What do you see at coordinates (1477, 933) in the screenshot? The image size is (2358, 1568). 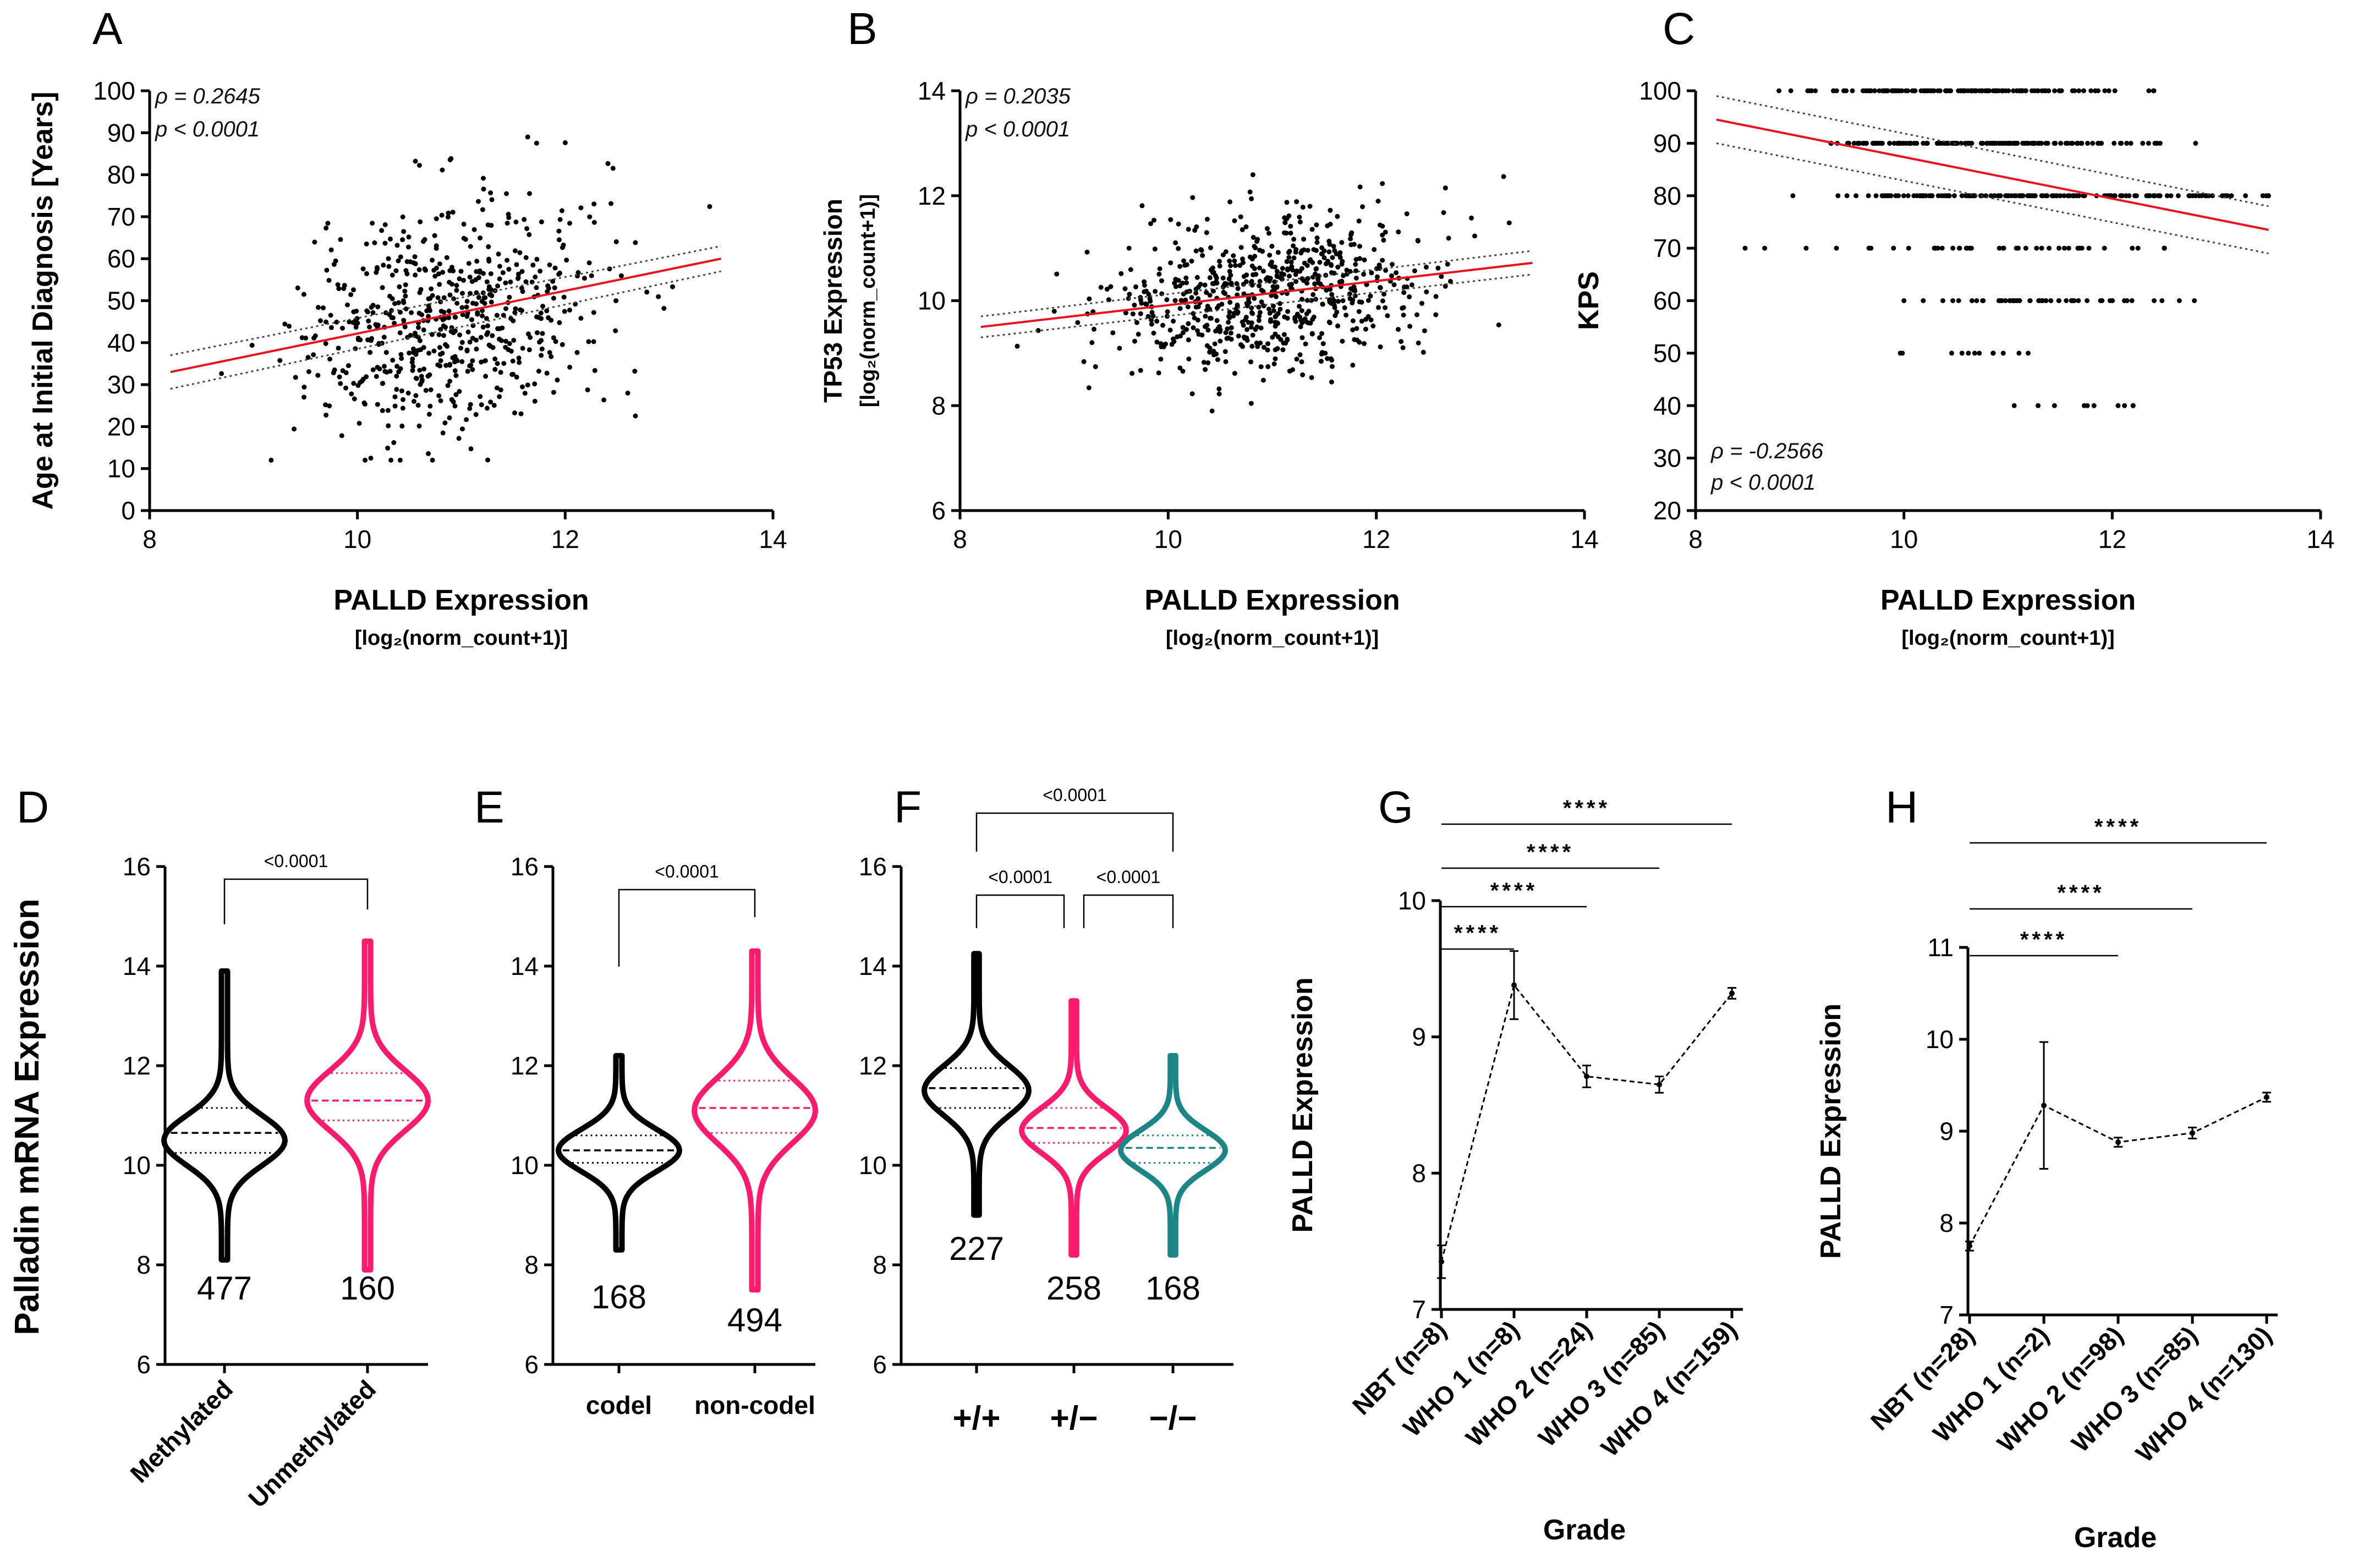 I see `significance-stars: ****` at bounding box center [1477, 933].